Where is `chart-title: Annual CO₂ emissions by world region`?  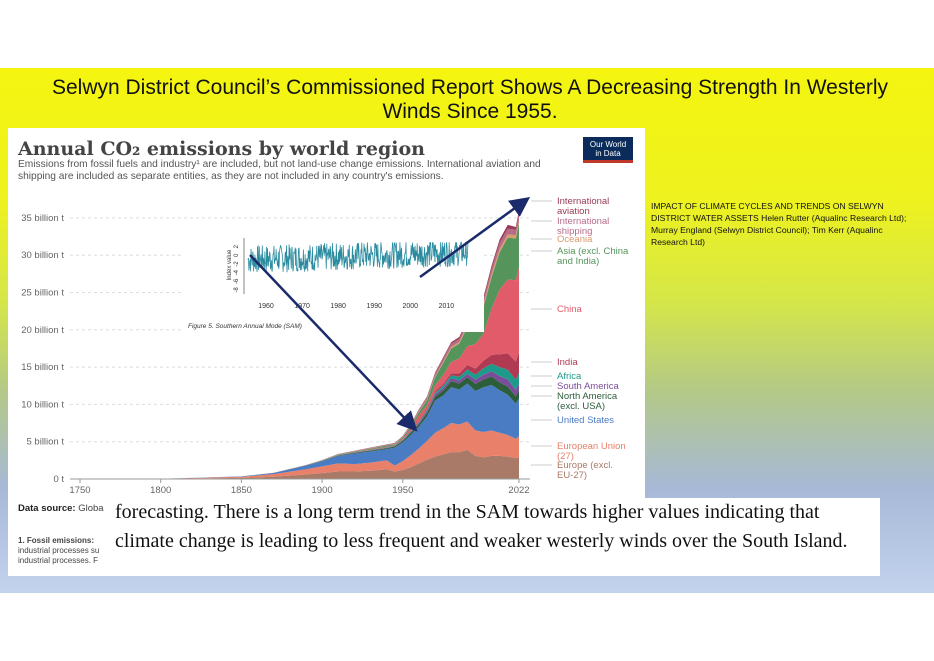 chart-title: Annual CO₂ emissions by world region is located at coordinates (221, 149).